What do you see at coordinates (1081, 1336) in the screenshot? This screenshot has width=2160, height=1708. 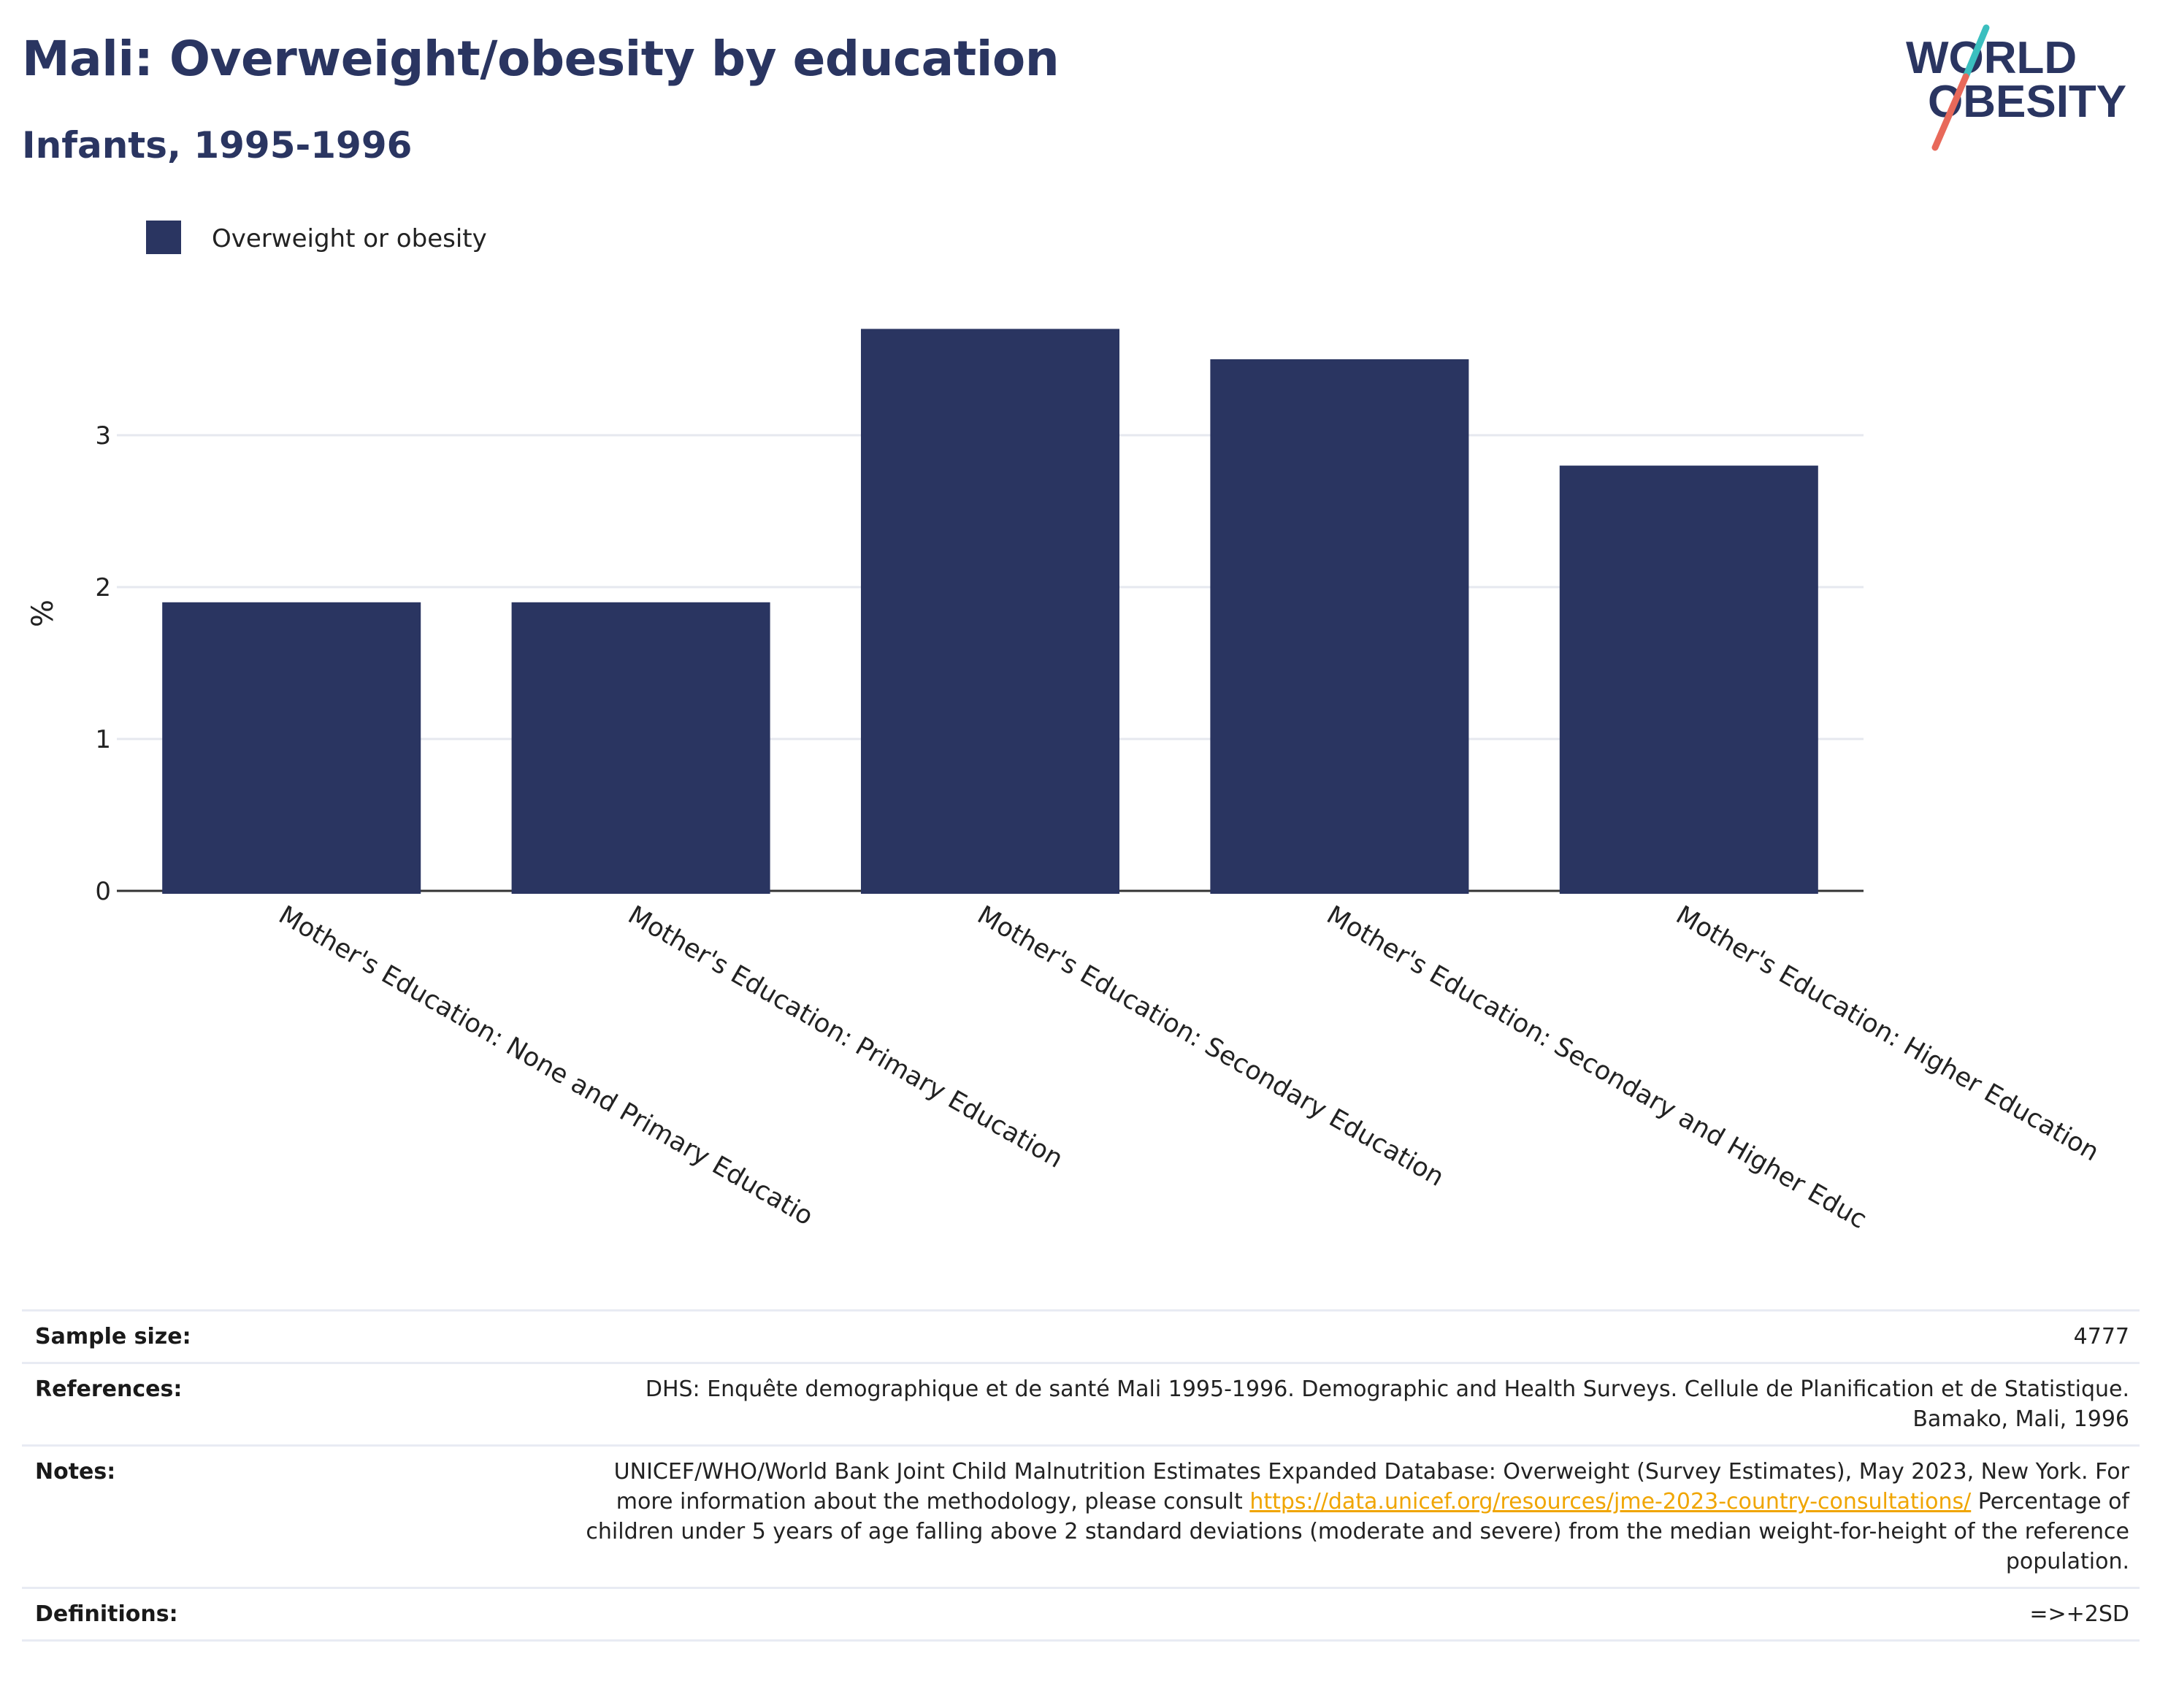 I see `info-row-sample-size: Sample size: 4777` at bounding box center [1081, 1336].